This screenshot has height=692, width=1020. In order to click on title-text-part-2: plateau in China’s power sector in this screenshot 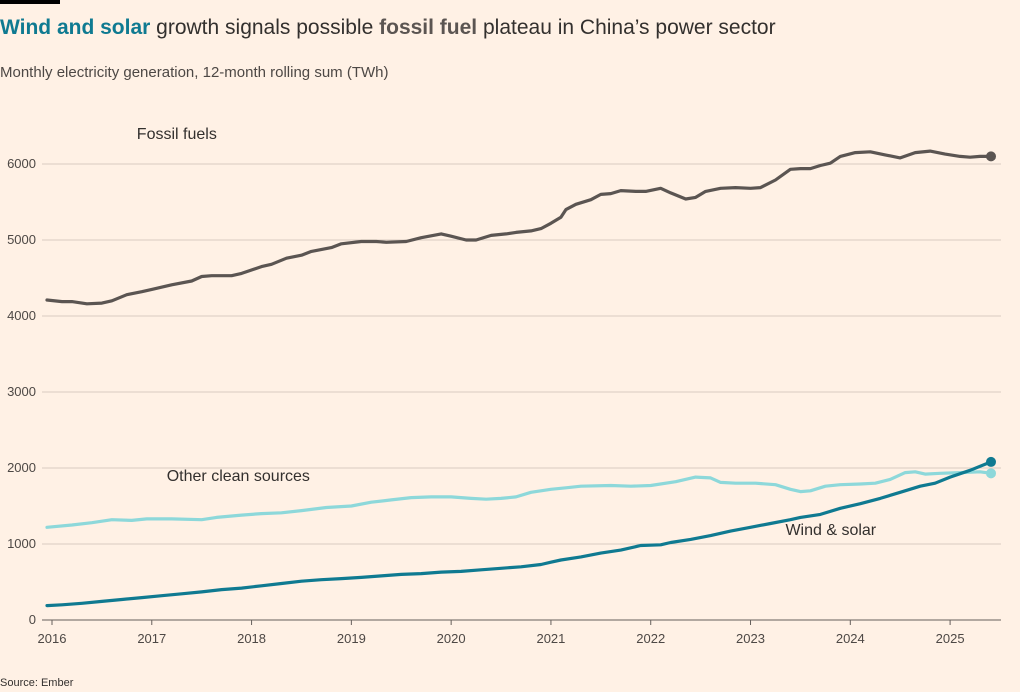, I will do `click(626, 27)`.